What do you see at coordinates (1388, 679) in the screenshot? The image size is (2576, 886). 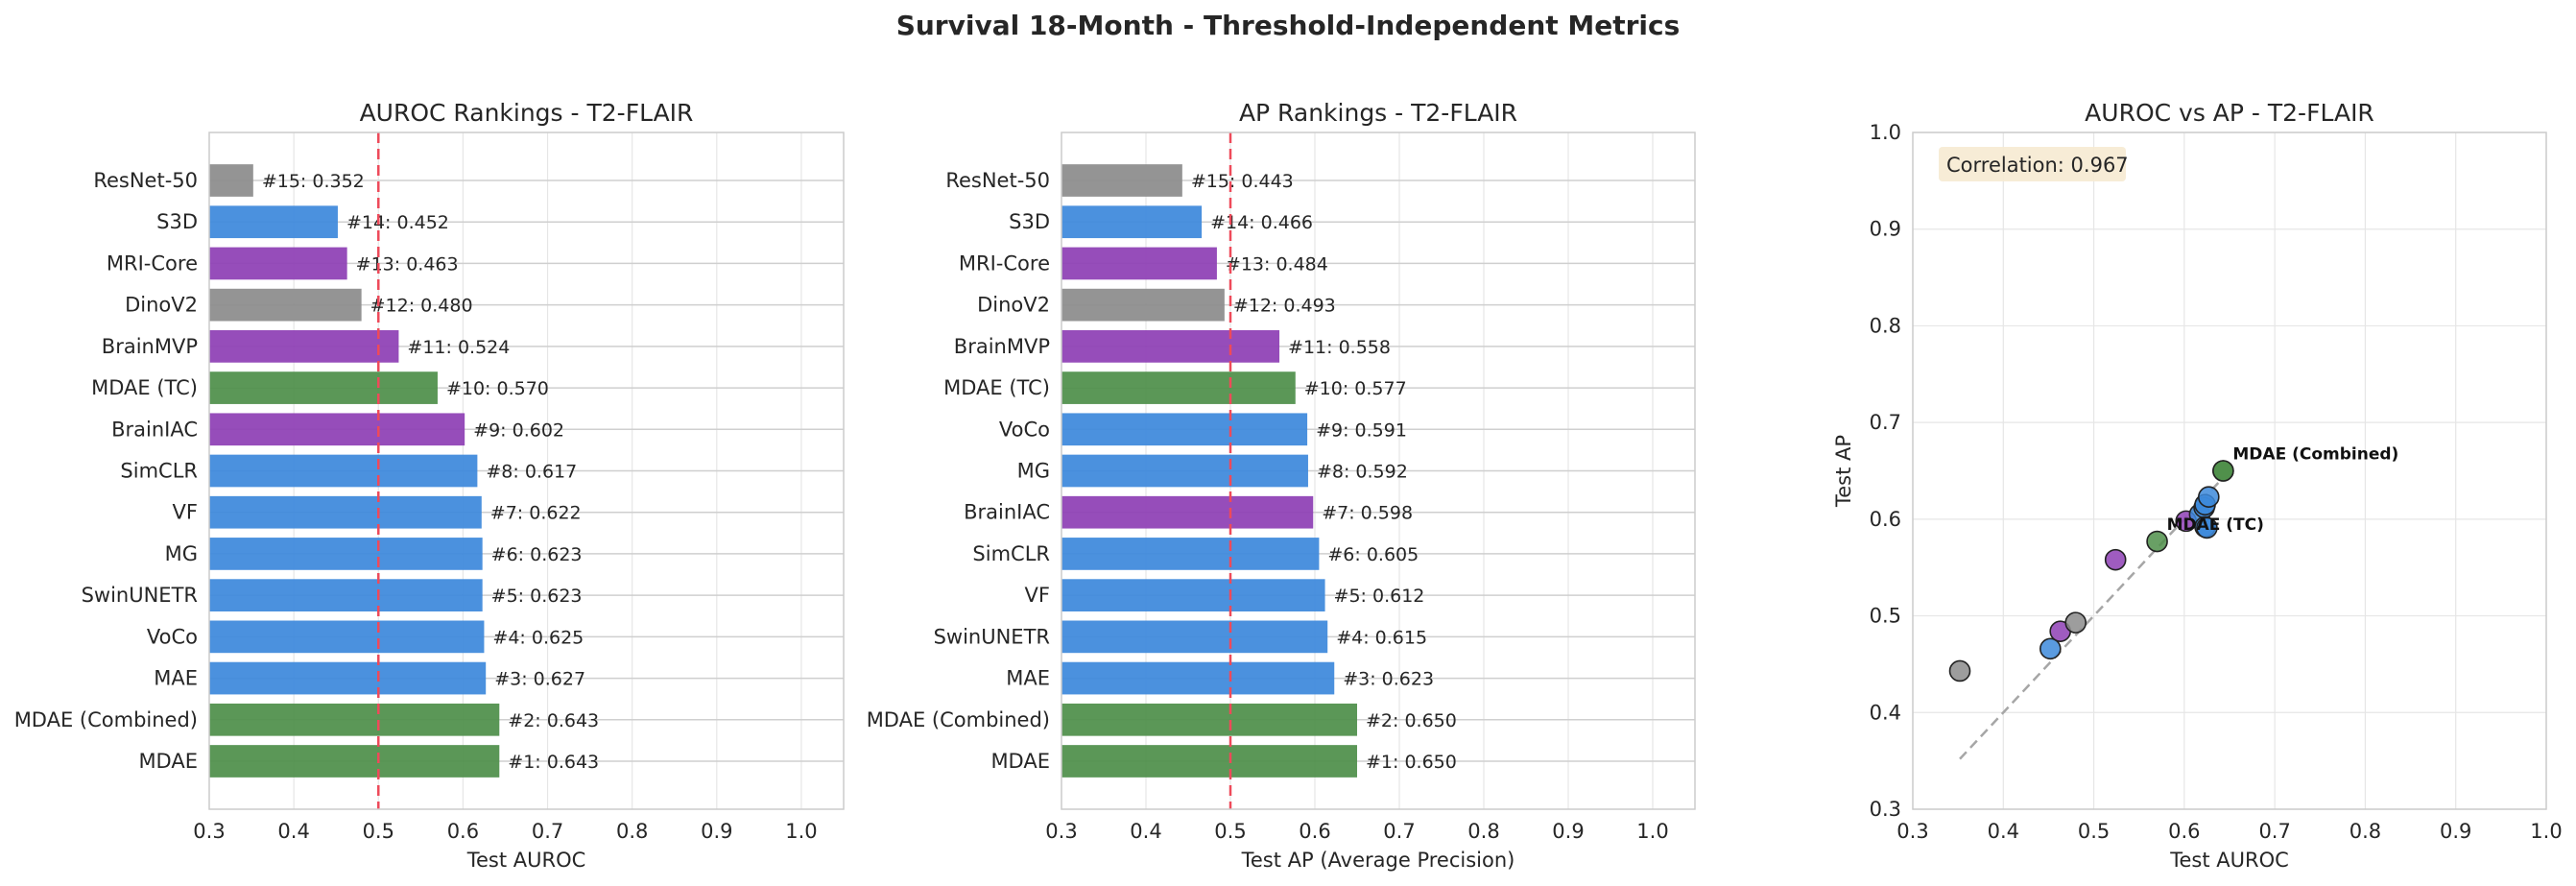 I see `bar-value-label: #3: 0.623` at bounding box center [1388, 679].